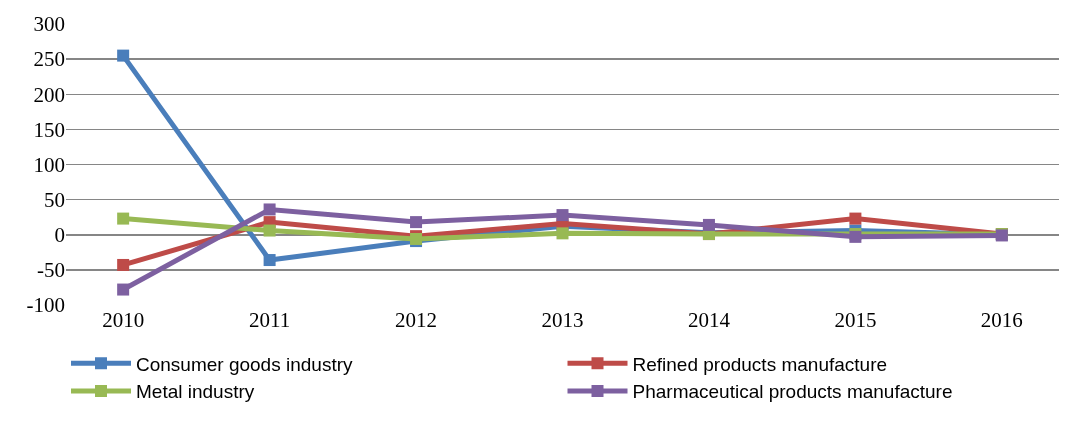 This screenshot has width=1077, height=423. I want to click on legend-label: Consumer goods industry, so click(244, 364).